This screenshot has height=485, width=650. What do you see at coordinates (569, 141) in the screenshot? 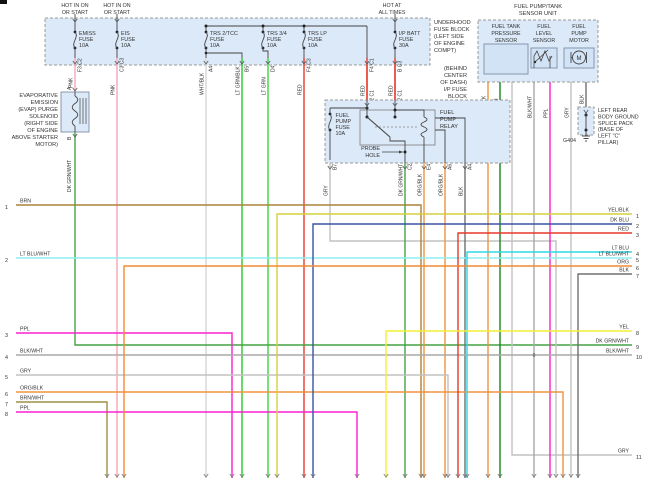
I see `ground-code: G404` at bounding box center [569, 141].